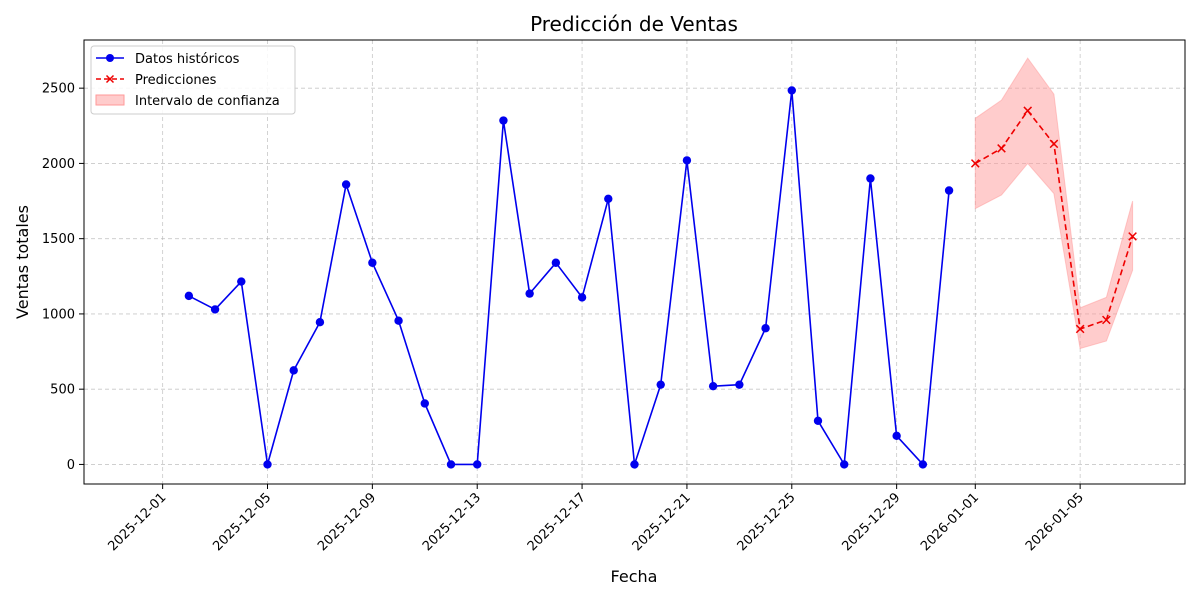 This screenshot has width=1200, height=600. Describe the element at coordinates (110, 79) in the screenshot. I see `legend-predictions-marker` at that location.